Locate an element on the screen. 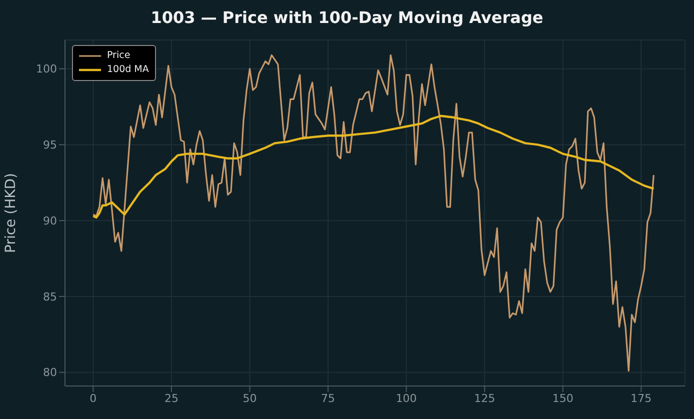  y-tick-label: 85 is located at coordinates (50, 297).